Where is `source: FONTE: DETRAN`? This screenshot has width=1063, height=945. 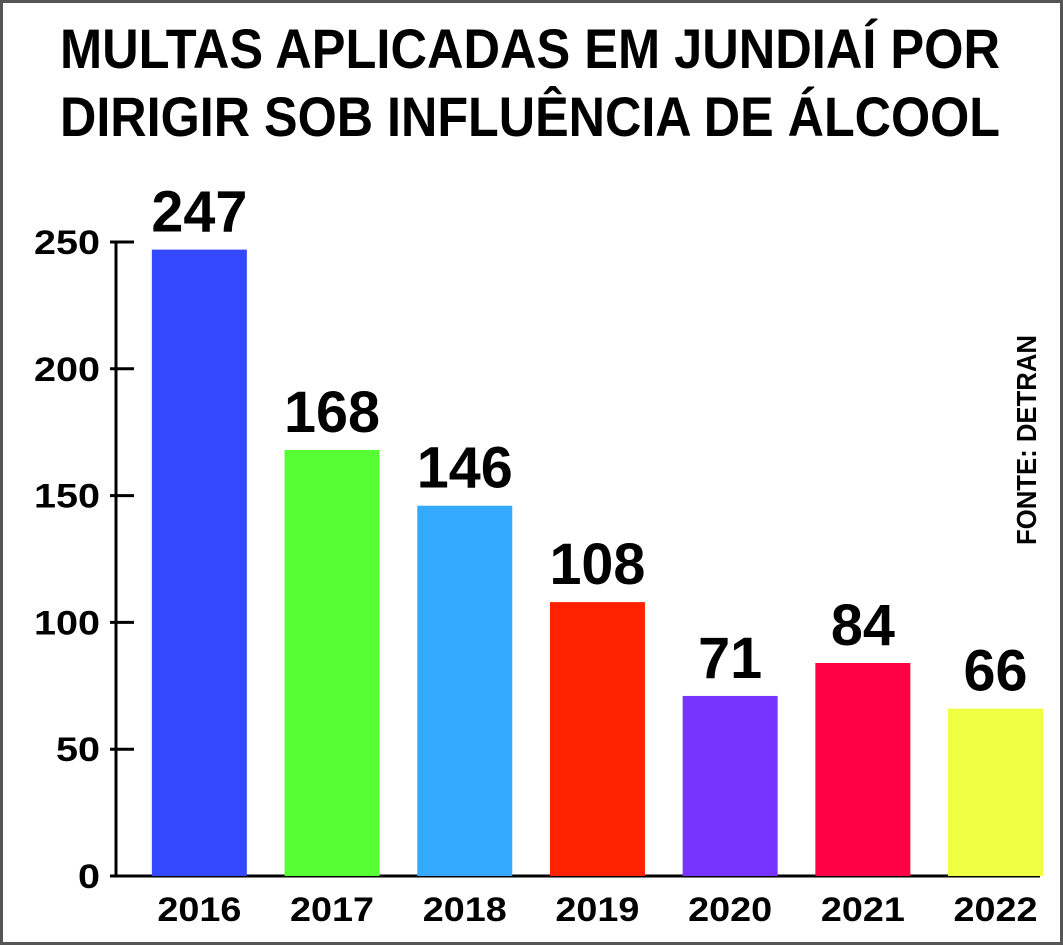
source: FONTE: DETRAN is located at coordinates (1026, 440).